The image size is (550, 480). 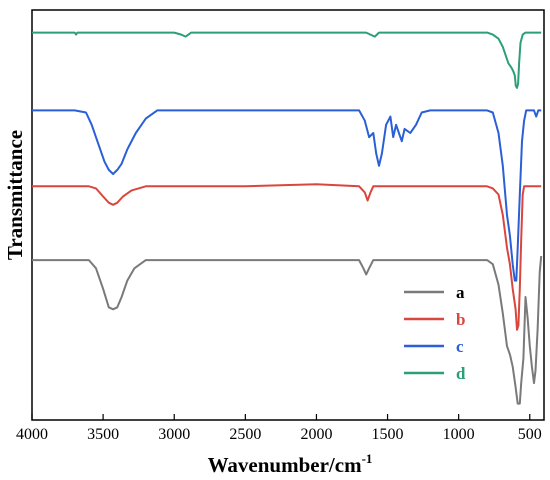 I want to click on y-axis-title: Transmittance, so click(x=15, y=195).